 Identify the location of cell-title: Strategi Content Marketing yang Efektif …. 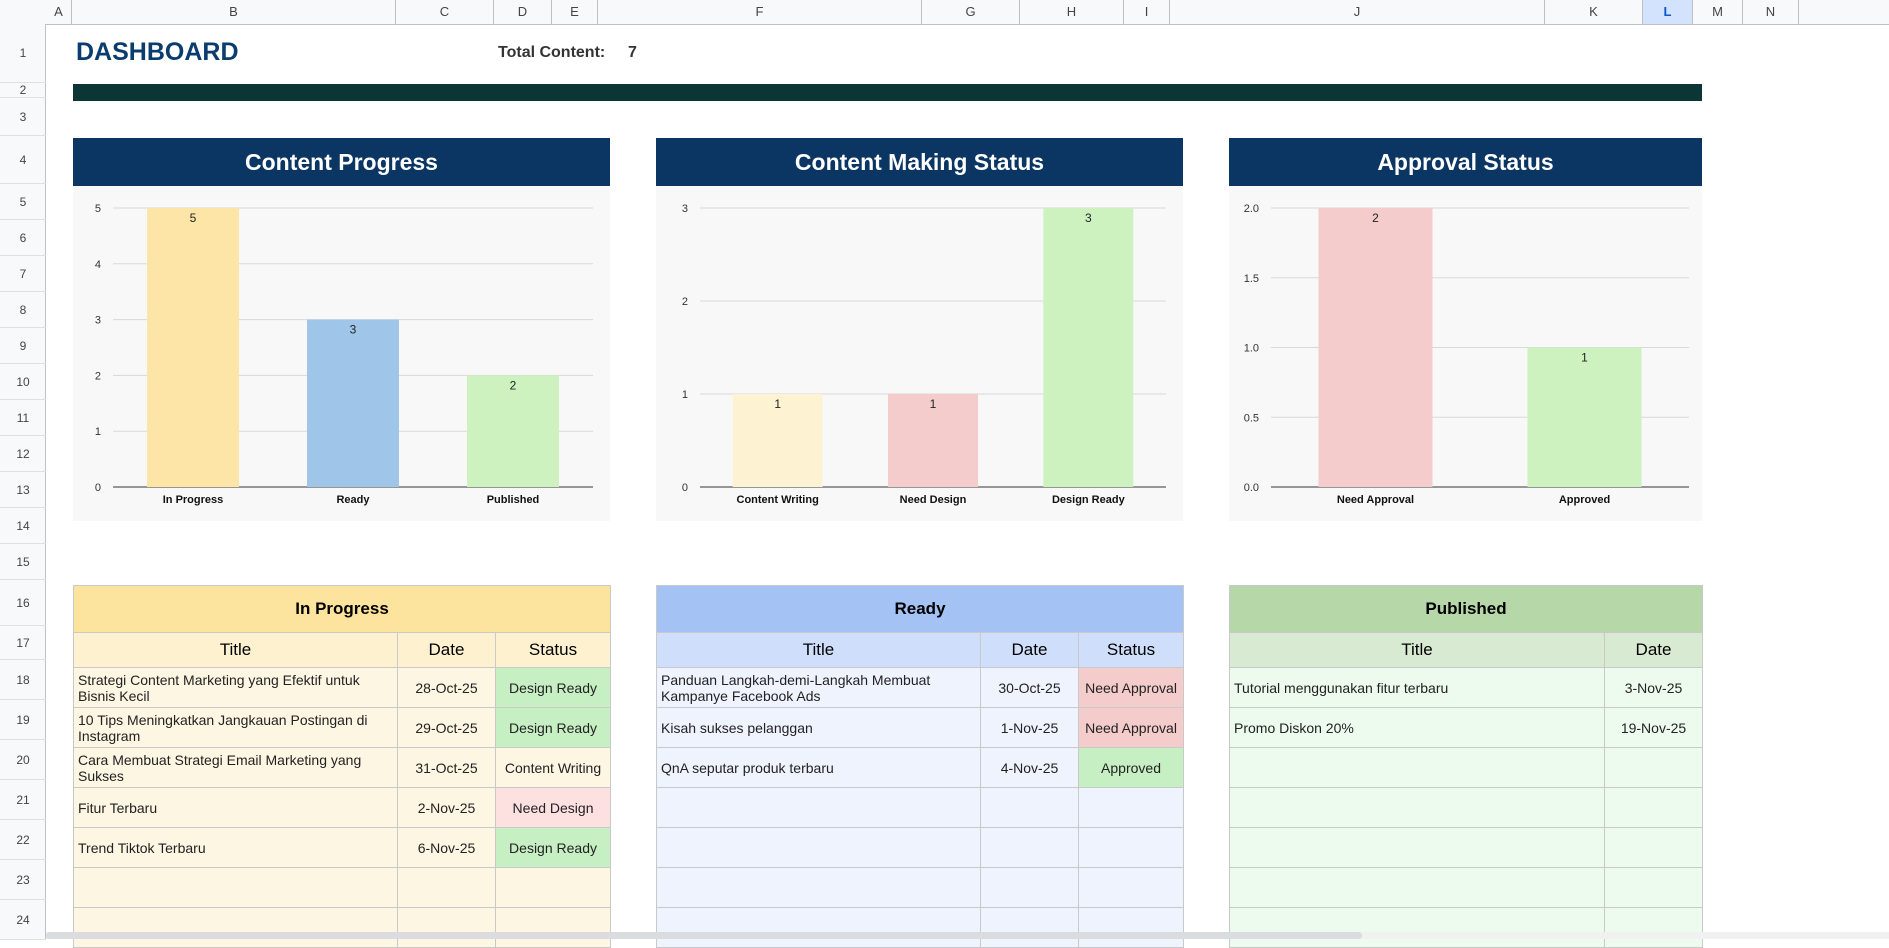
(235, 687).